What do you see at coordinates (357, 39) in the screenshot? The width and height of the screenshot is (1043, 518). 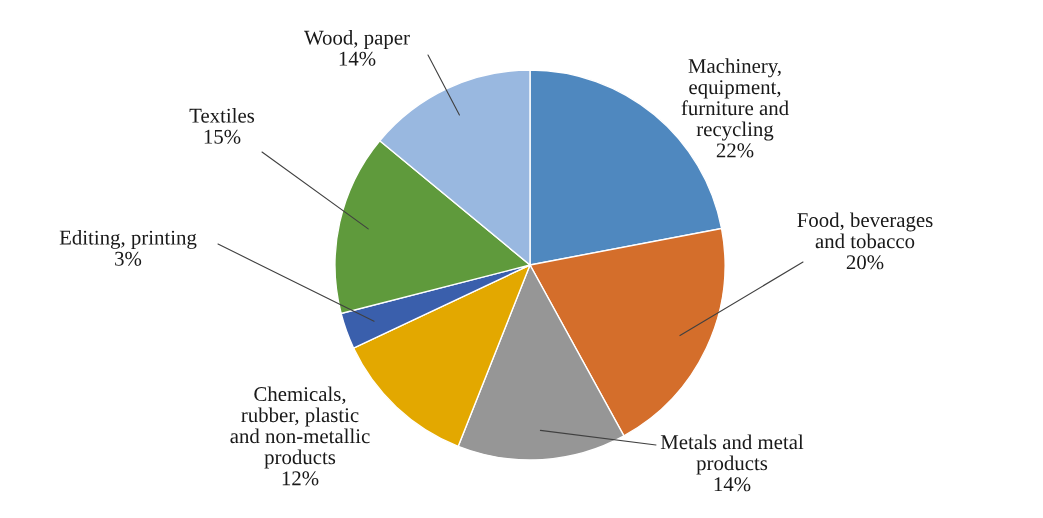 I see `slice-label: Wood, paper` at bounding box center [357, 39].